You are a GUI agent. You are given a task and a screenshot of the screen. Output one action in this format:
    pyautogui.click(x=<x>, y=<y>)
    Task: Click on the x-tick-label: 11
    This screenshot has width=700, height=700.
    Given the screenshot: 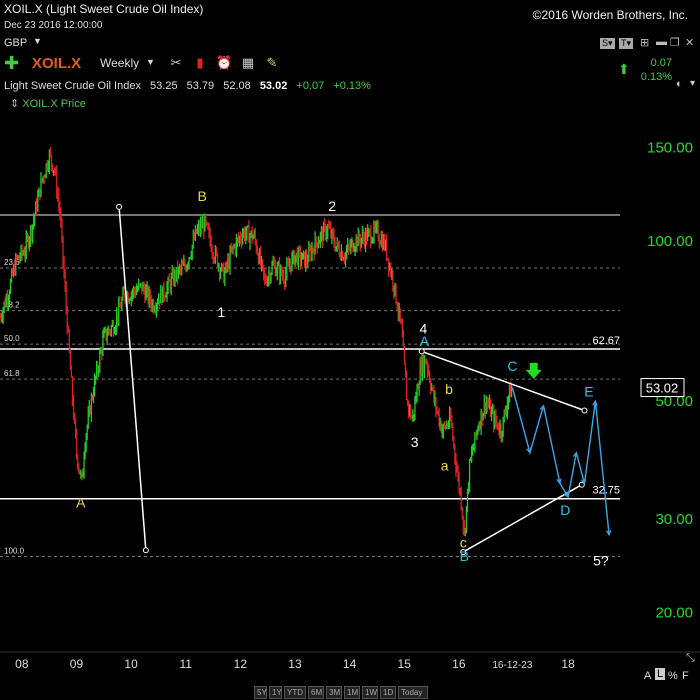 What is the action you would take?
    pyautogui.click(x=185, y=664)
    